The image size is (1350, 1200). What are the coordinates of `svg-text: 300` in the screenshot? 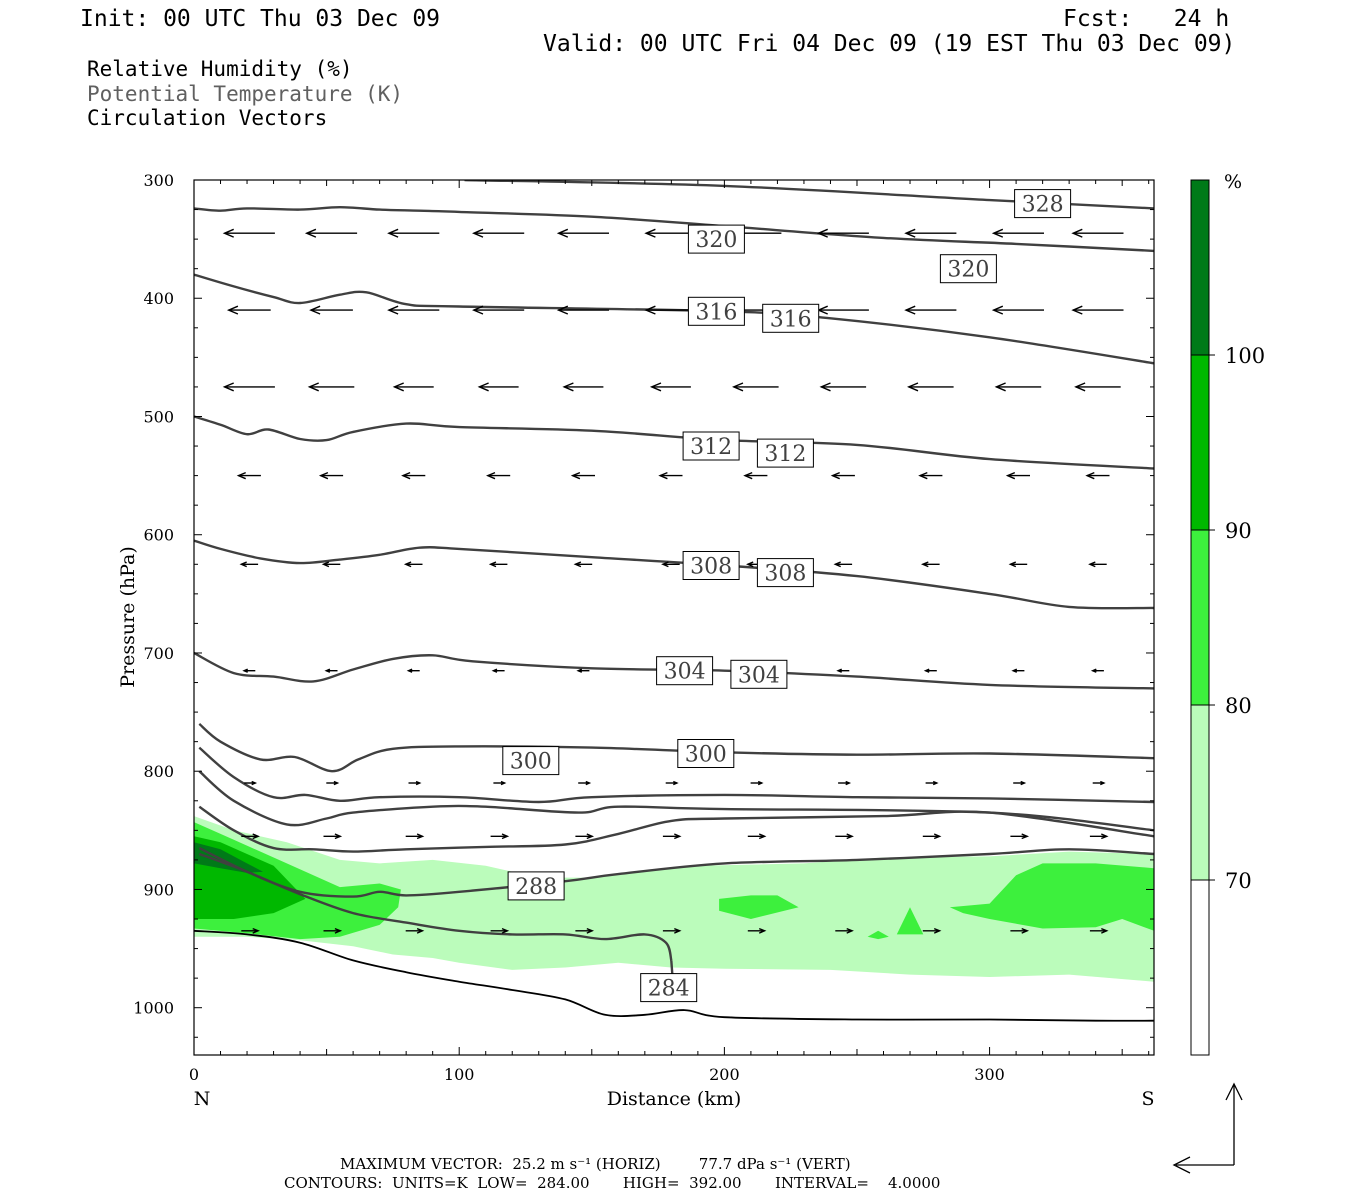 It's located at (531, 762).